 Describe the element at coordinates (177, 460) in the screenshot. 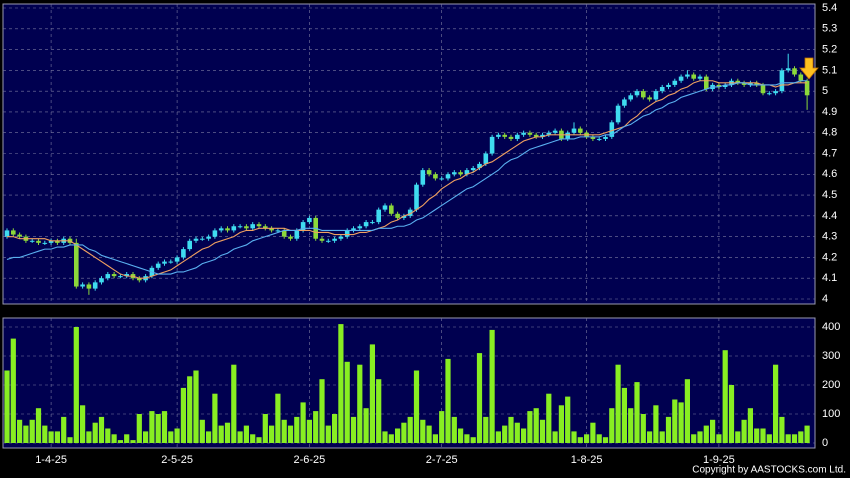

I see `x-tick-label: 2-5-25` at that location.